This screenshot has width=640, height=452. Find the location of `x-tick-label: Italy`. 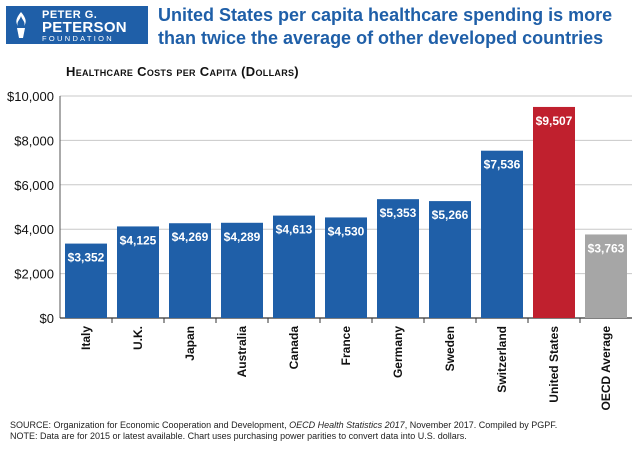

x-tick-label: Italy is located at coordinates (86, 338).